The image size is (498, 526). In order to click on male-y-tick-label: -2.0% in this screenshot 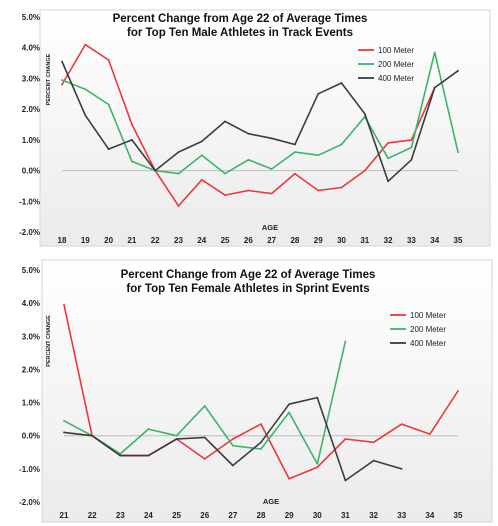, I will do `click(29, 232)`.